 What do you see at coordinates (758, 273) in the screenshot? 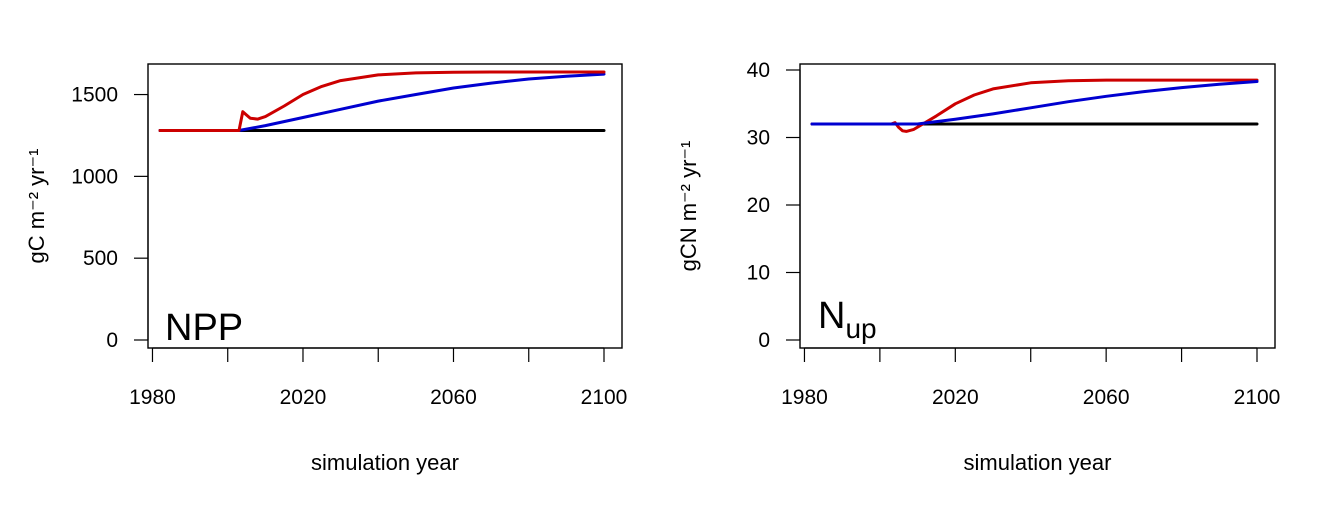
I see `y-tick-label: 10` at bounding box center [758, 273].